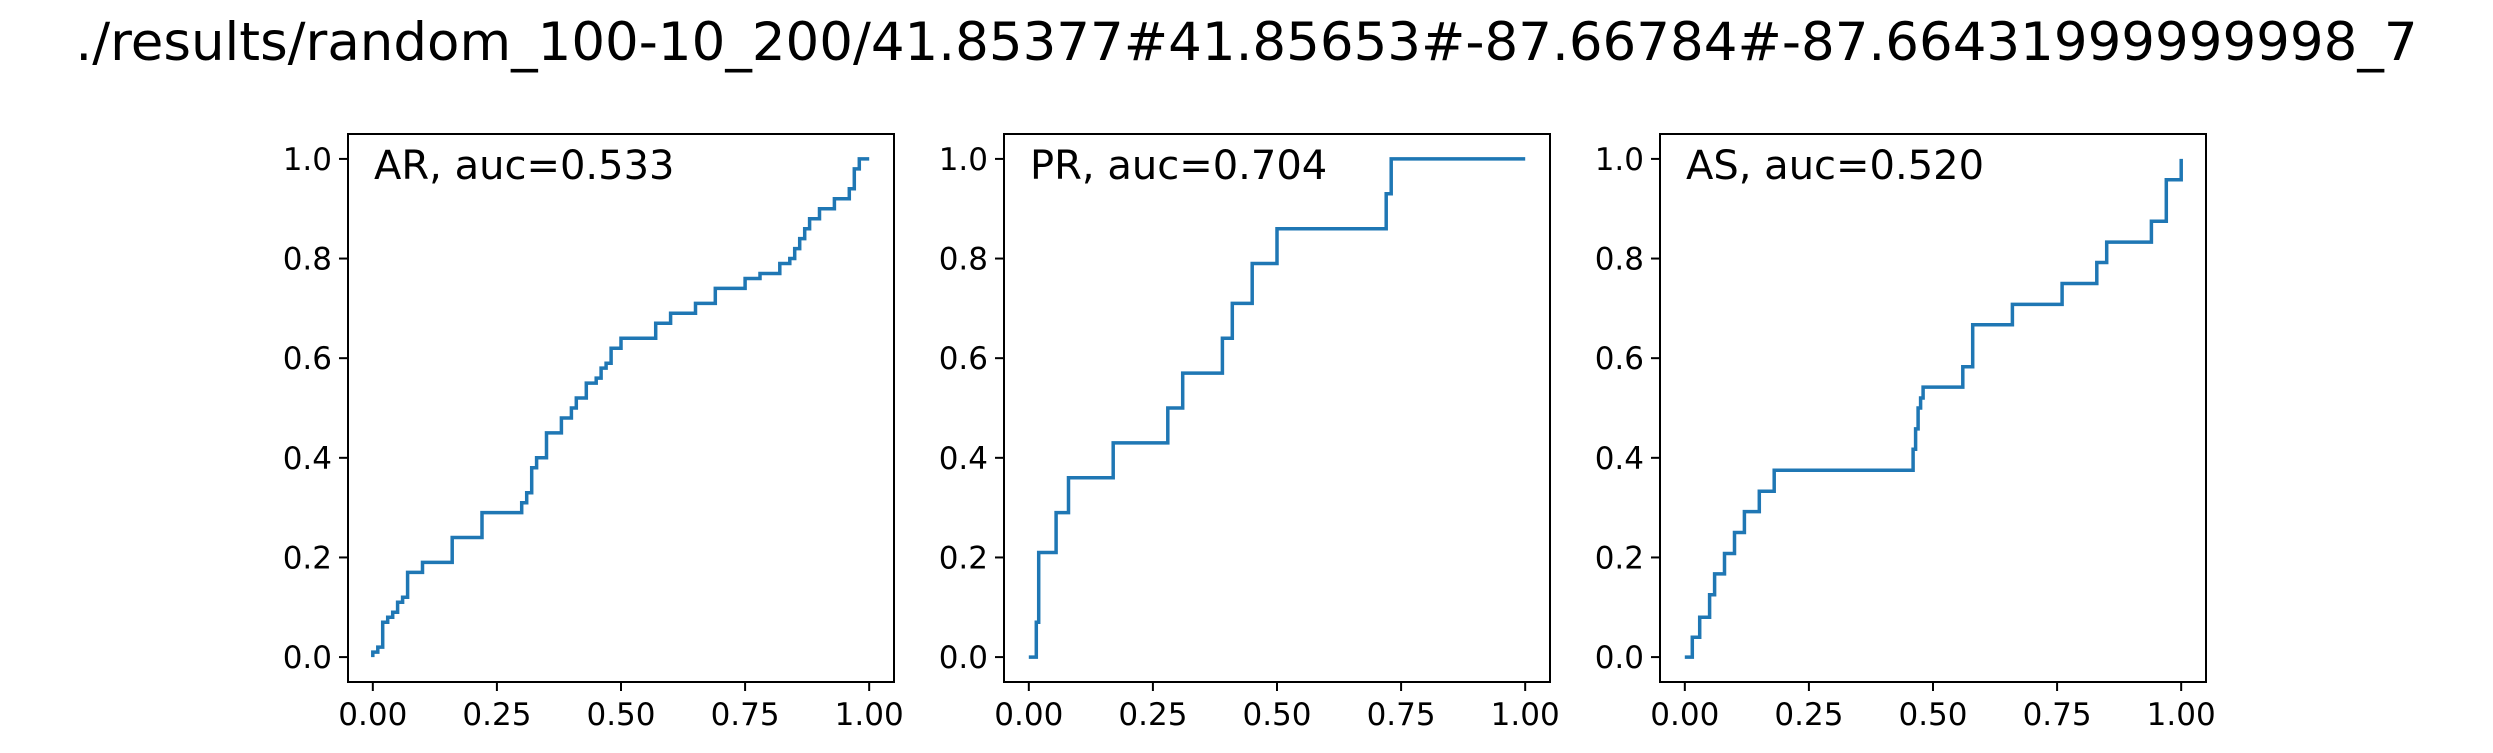 The height and width of the screenshot is (753, 2493). What do you see at coordinates (1835, 166) in the screenshot?
I see `panel-title: AS, auc=0.520` at bounding box center [1835, 166].